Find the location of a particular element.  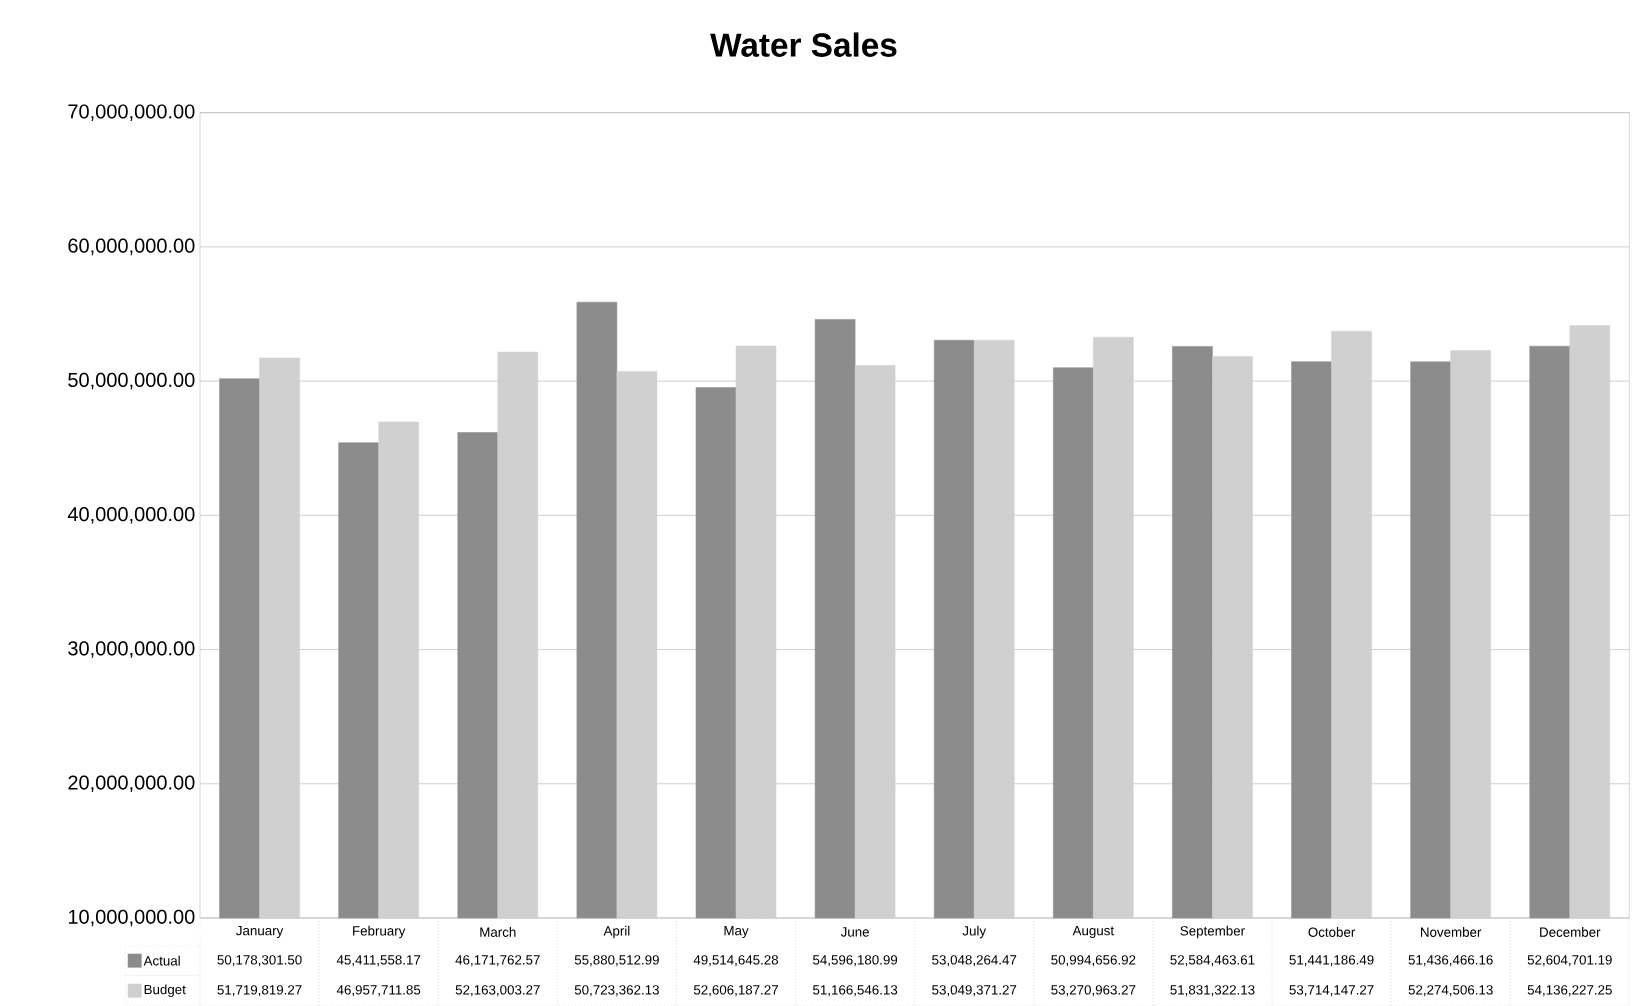

y-tick-label: 60,000,000.00 is located at coordinates (131, 247).